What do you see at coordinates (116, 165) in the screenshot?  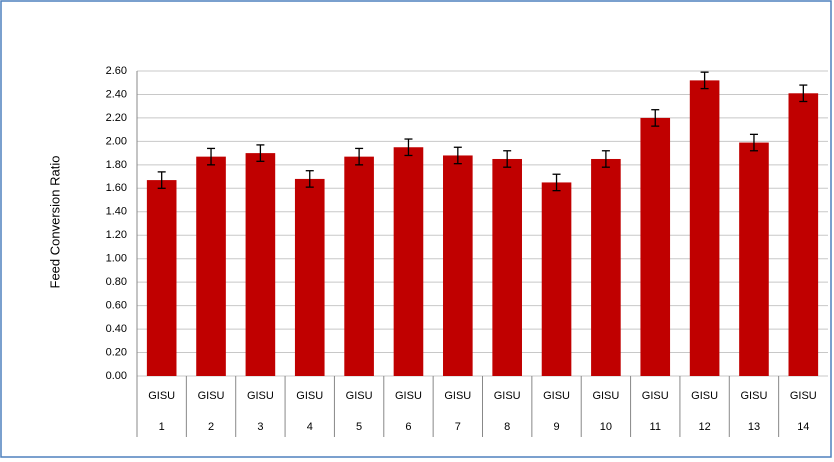 I see `y-tick-label: 1.80` at bounding box center [116, 165].